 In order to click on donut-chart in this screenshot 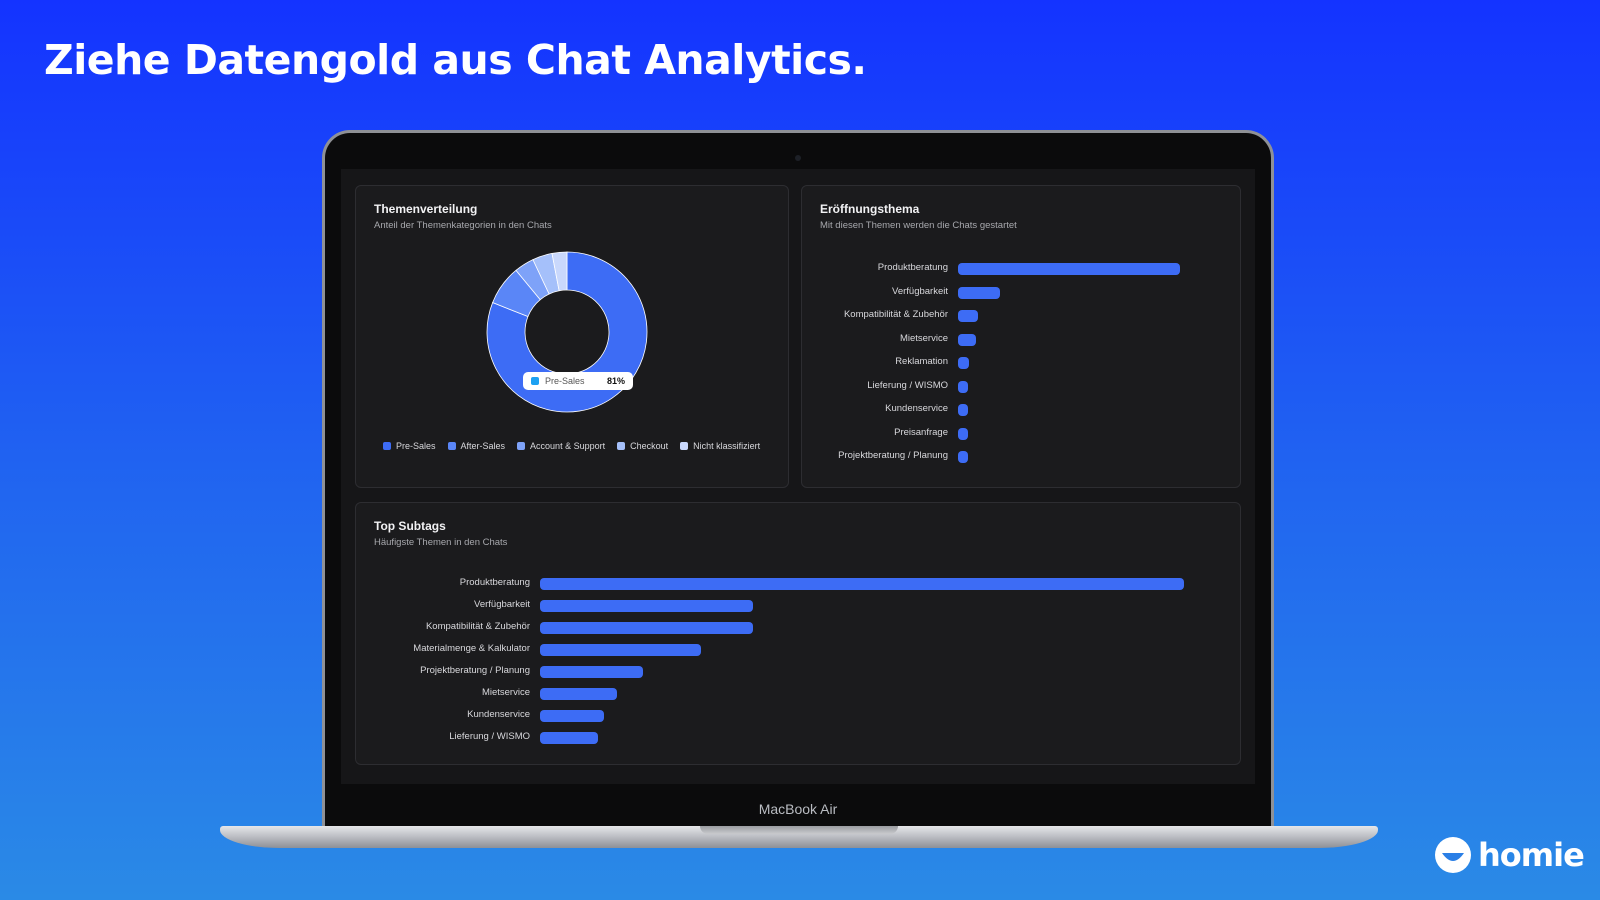, I will do `click(567, 332)`.